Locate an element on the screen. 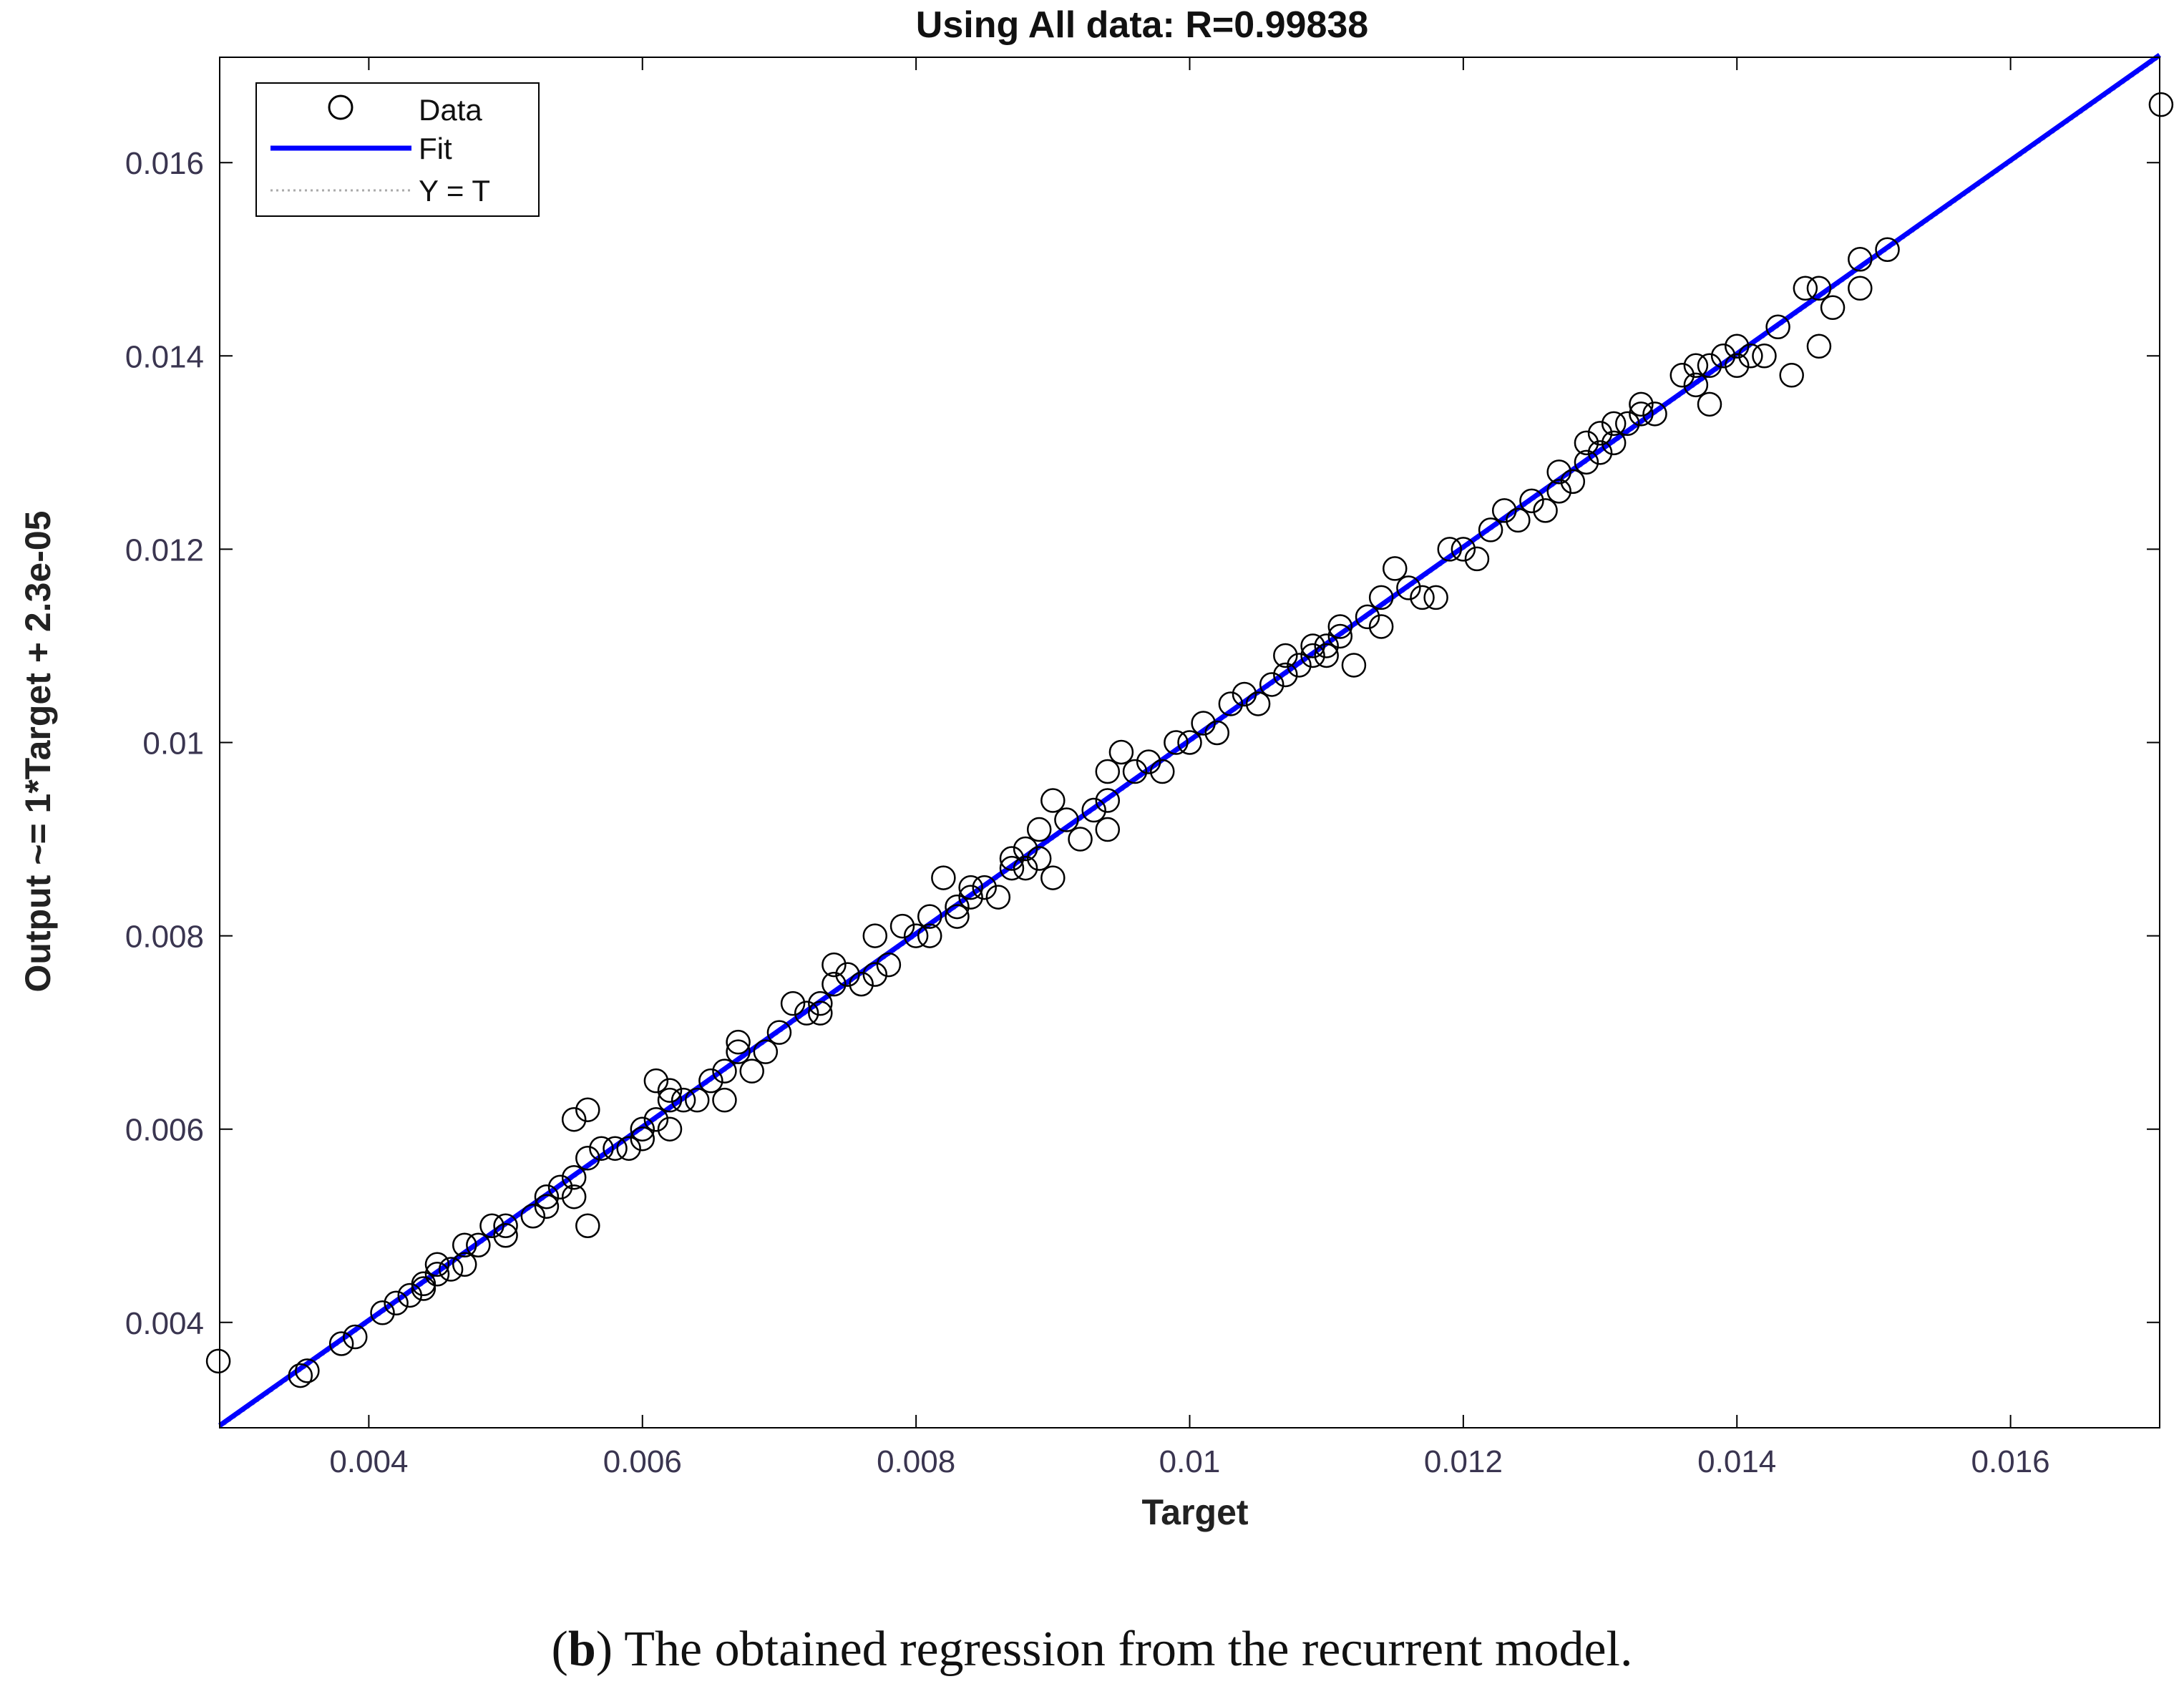 The height and width of the screenshot is (1689, 2184). chart-title: Using All data: R=0.99838 is located at coordinates (1142, 25).